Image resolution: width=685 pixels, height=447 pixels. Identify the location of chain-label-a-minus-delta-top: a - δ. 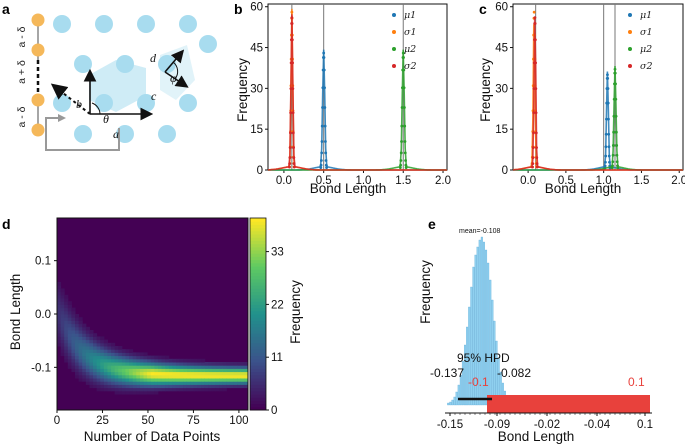
(22, 36).